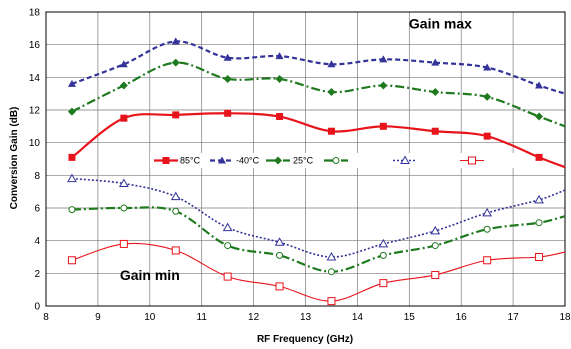 This screenshot has height=349, width=571. Describe the element at coordinates (410, 317) in the screenshot. I see `x-tick-label-7: 15` at that location.